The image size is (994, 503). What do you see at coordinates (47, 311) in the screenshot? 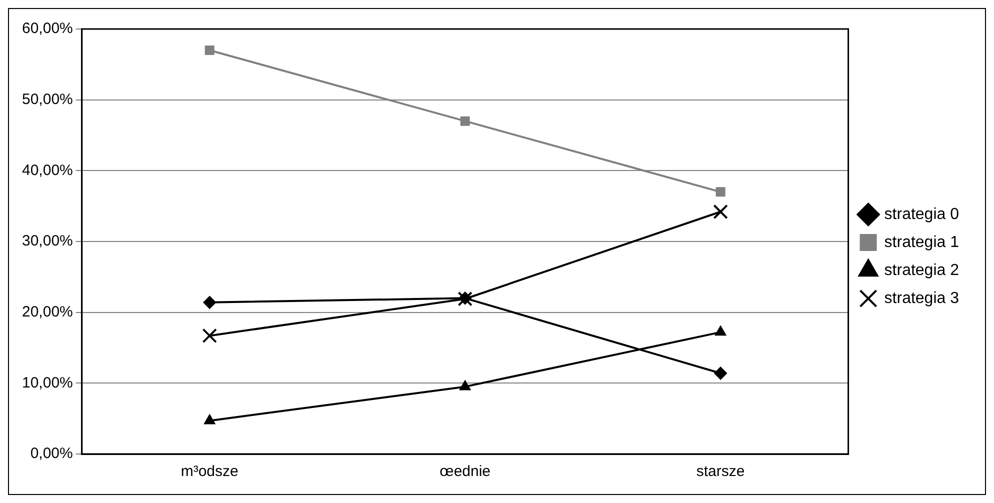
I see `y-tick-label: 20,00%` at bounding box center [47, 311].